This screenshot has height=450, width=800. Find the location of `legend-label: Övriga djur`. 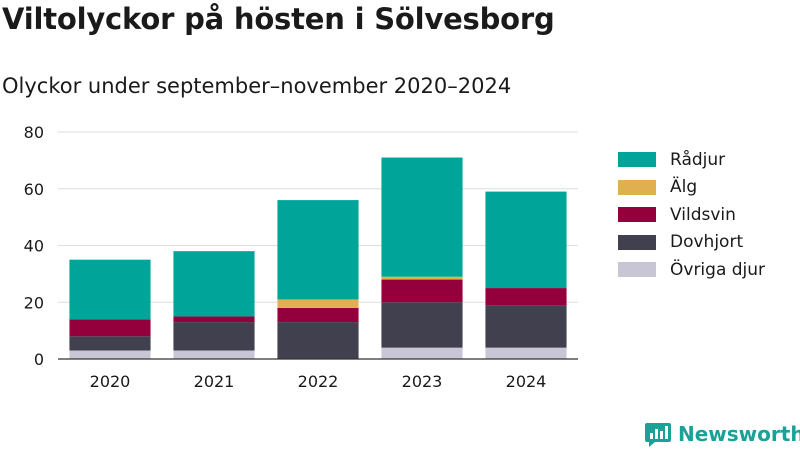

legend-label: Övriga djur is located at coordinates (718, 269).